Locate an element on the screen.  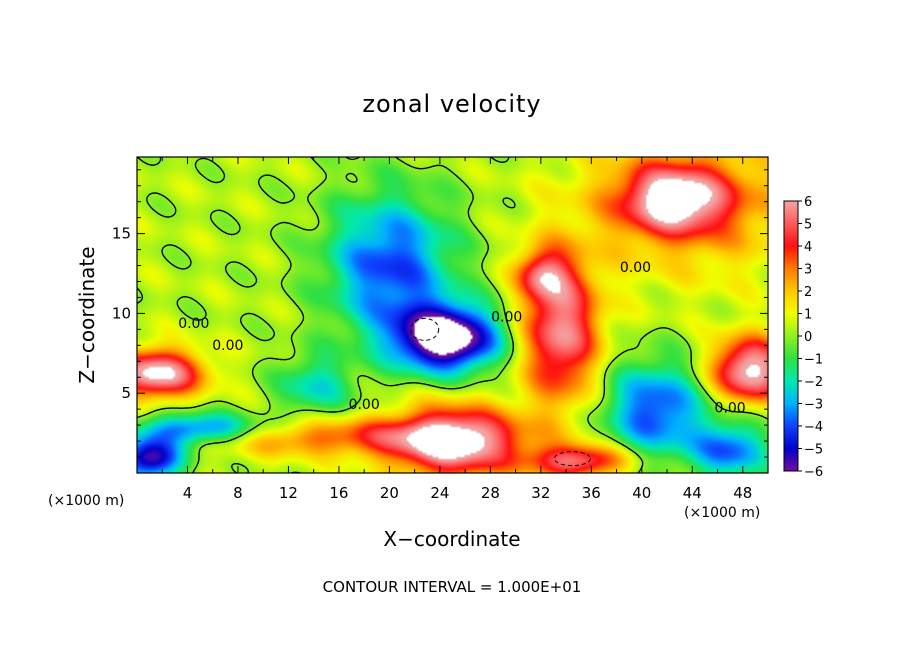
x-tick-label-40: 40 is located at coordinates (641, 493).